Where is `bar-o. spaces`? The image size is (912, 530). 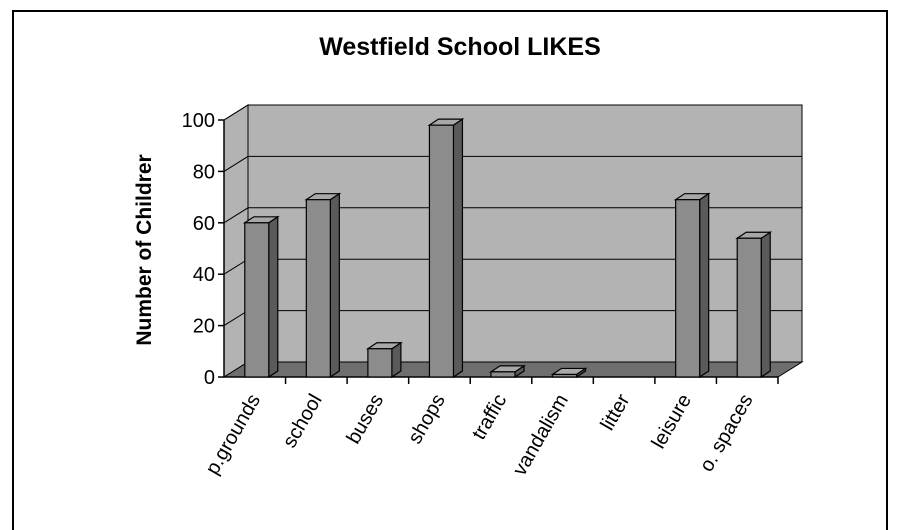
bar-o. spaces is located at coordinates (754, 305).